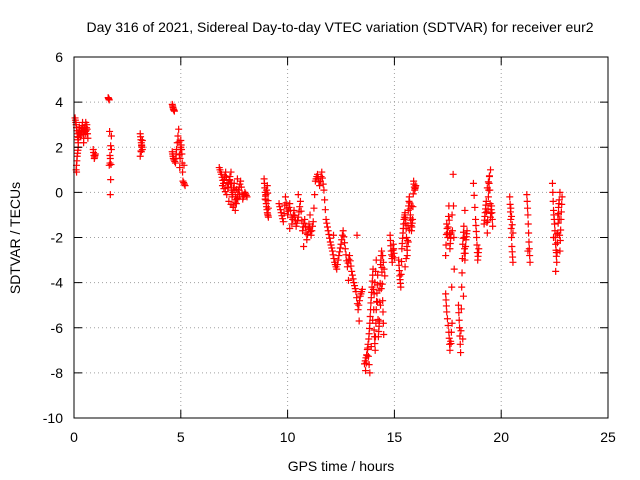  I want to click on y-tick-label: 2, so click(59, 147).